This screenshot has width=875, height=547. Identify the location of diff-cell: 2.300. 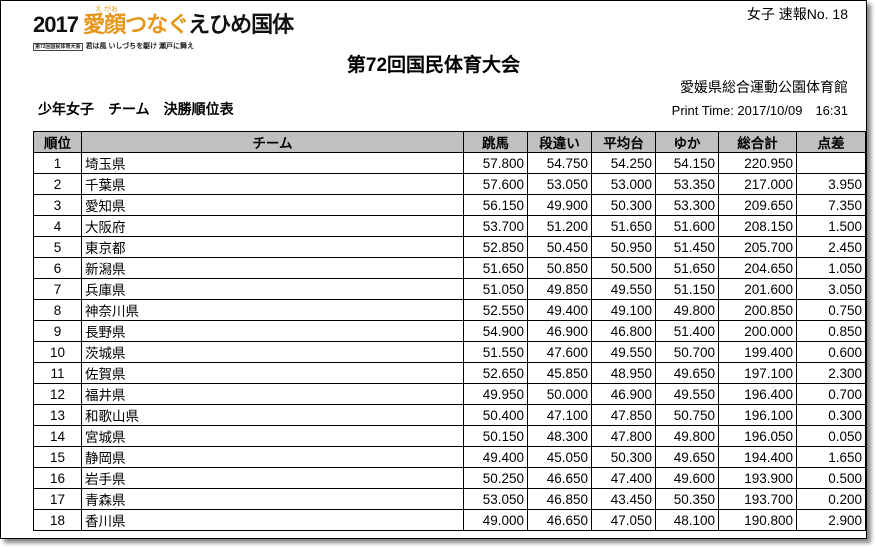
(831, 373).